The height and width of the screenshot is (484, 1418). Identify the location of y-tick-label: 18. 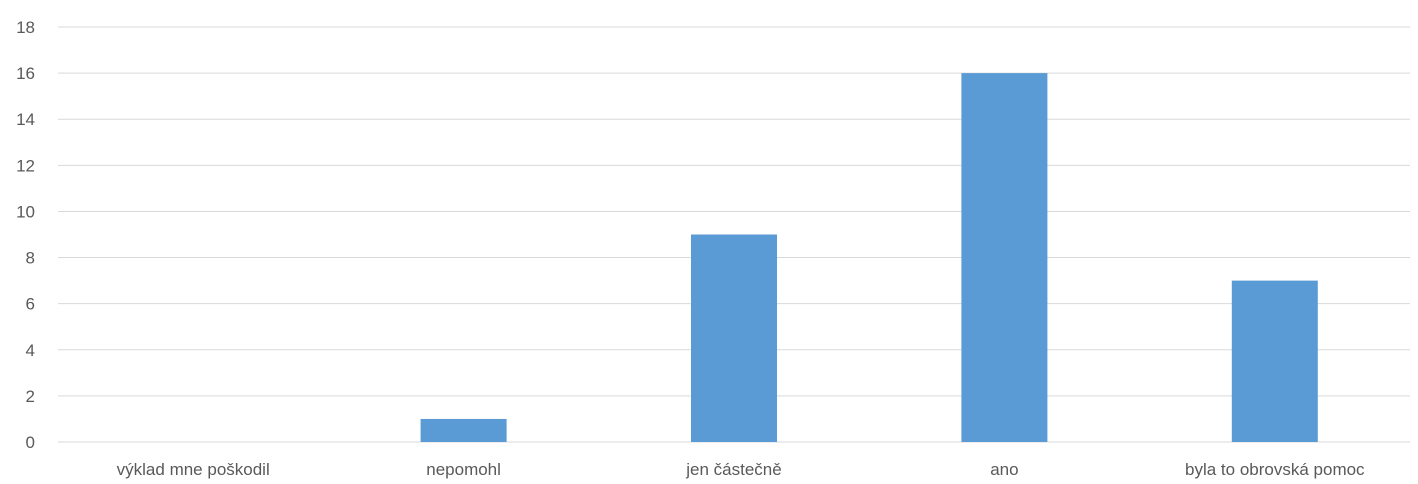
(25, 27).